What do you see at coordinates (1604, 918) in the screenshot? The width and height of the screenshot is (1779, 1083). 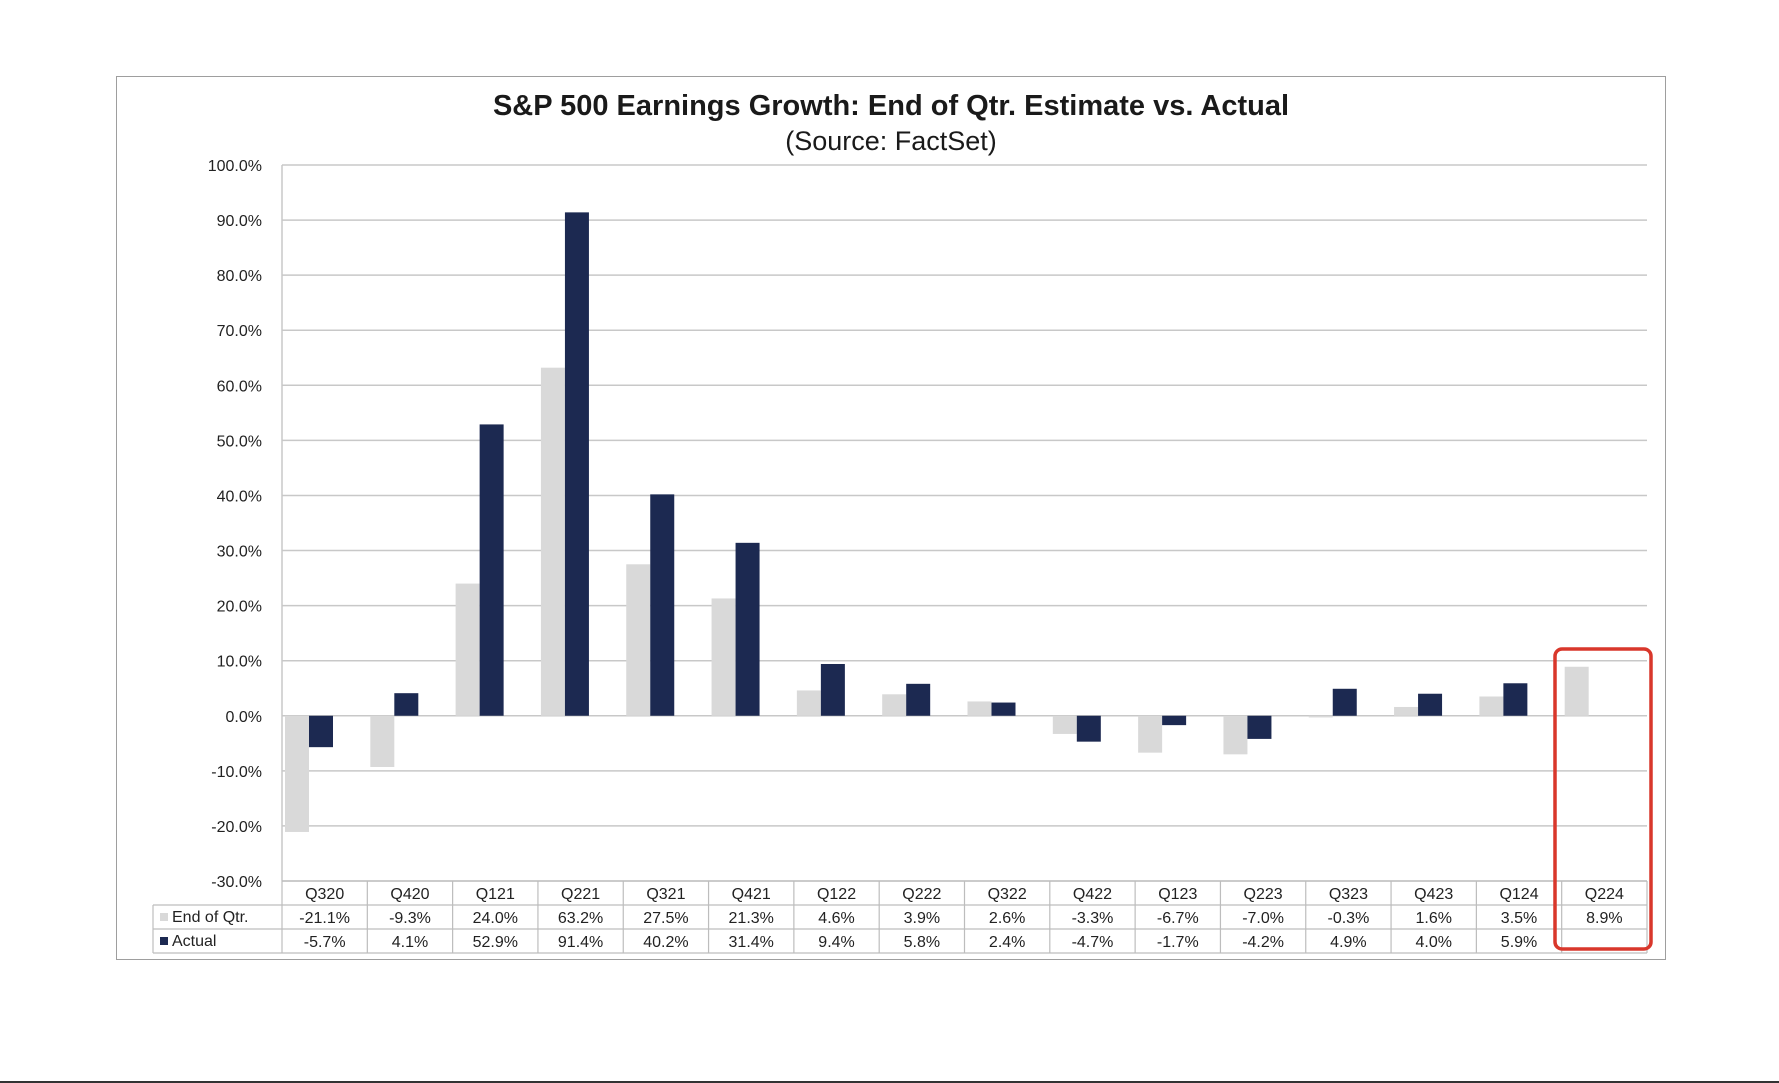 I see `data-label: 8.9%` at bounding box center [1604, 918].